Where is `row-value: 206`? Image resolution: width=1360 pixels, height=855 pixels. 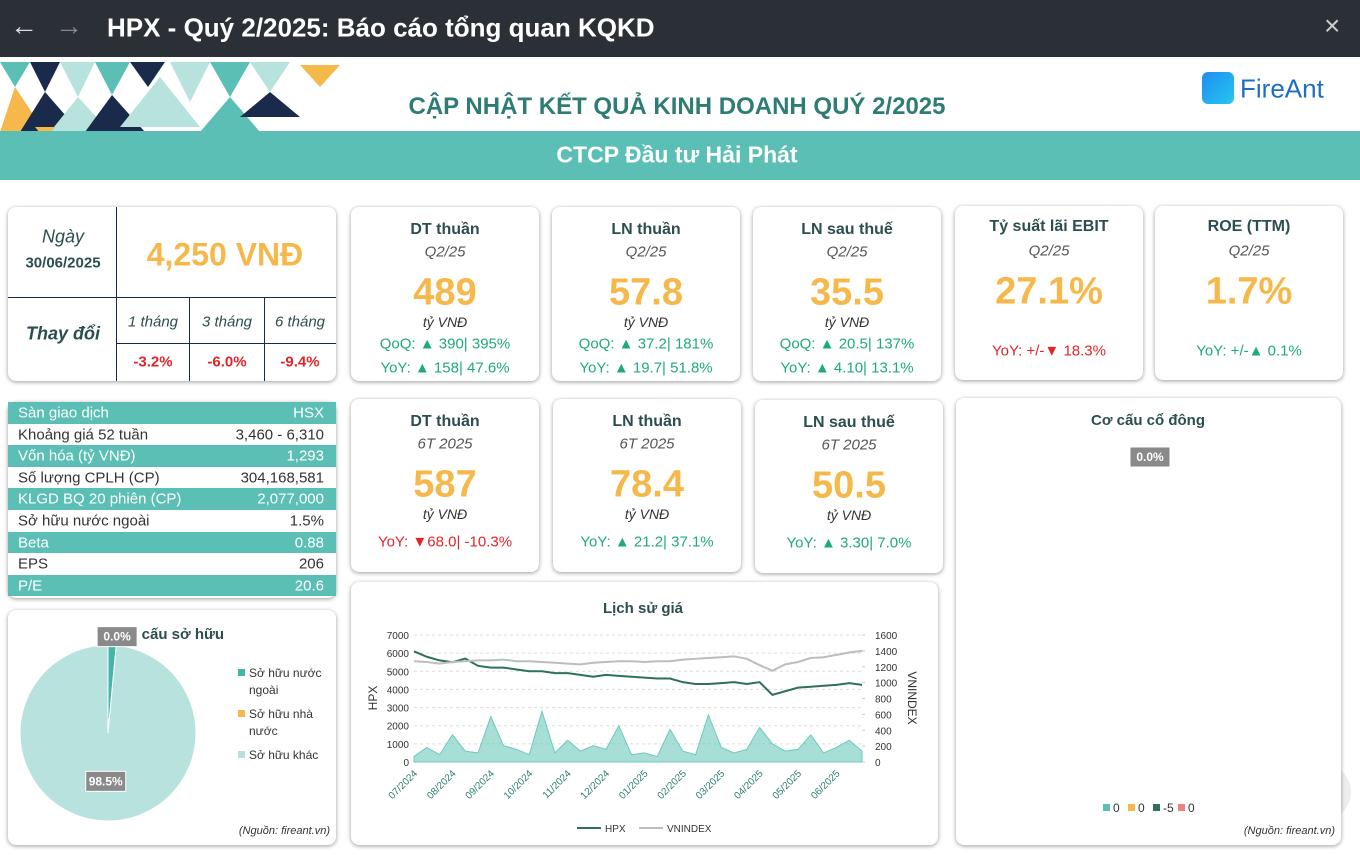
row-value: 206 is located at coordinates (311, 564).